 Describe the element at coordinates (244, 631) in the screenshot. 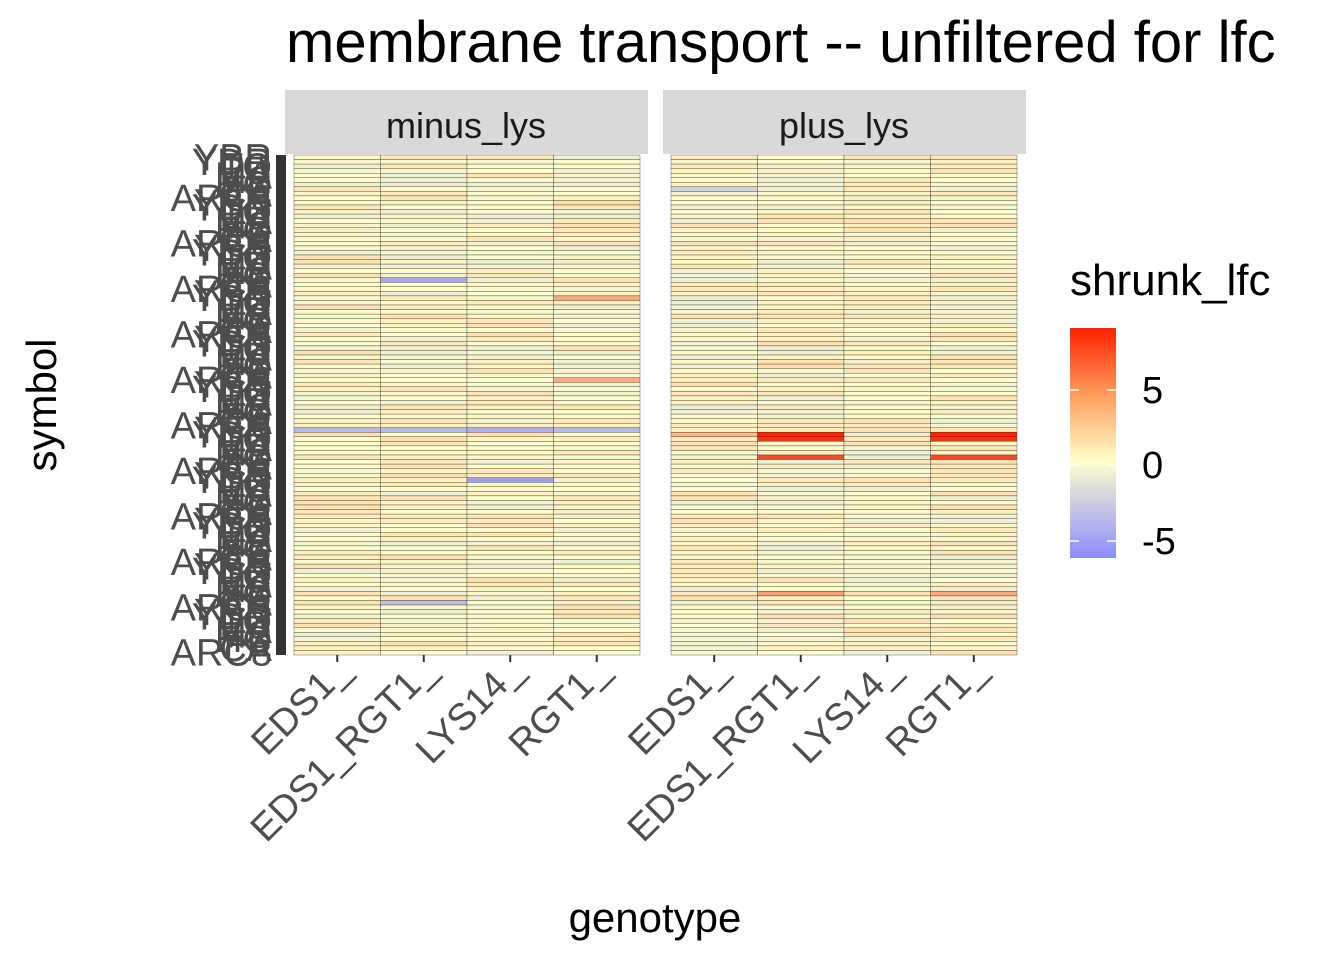

I see `y-tick-label: MA` at that location.